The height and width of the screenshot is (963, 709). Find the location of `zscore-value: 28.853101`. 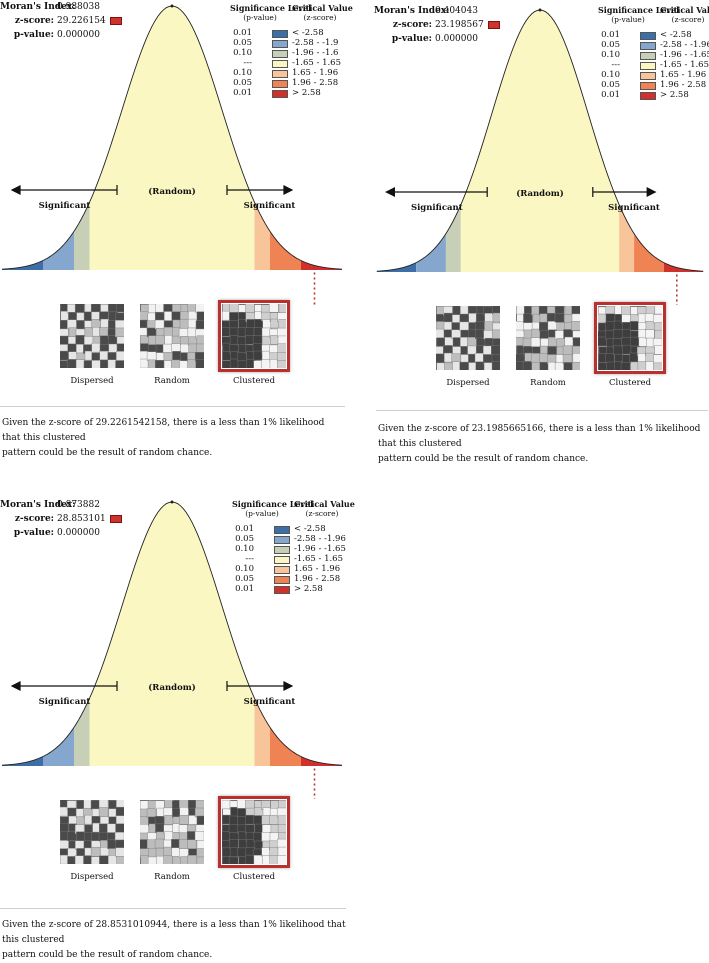

zscore-value: 28.853101 is located at coordinates (81, 519).